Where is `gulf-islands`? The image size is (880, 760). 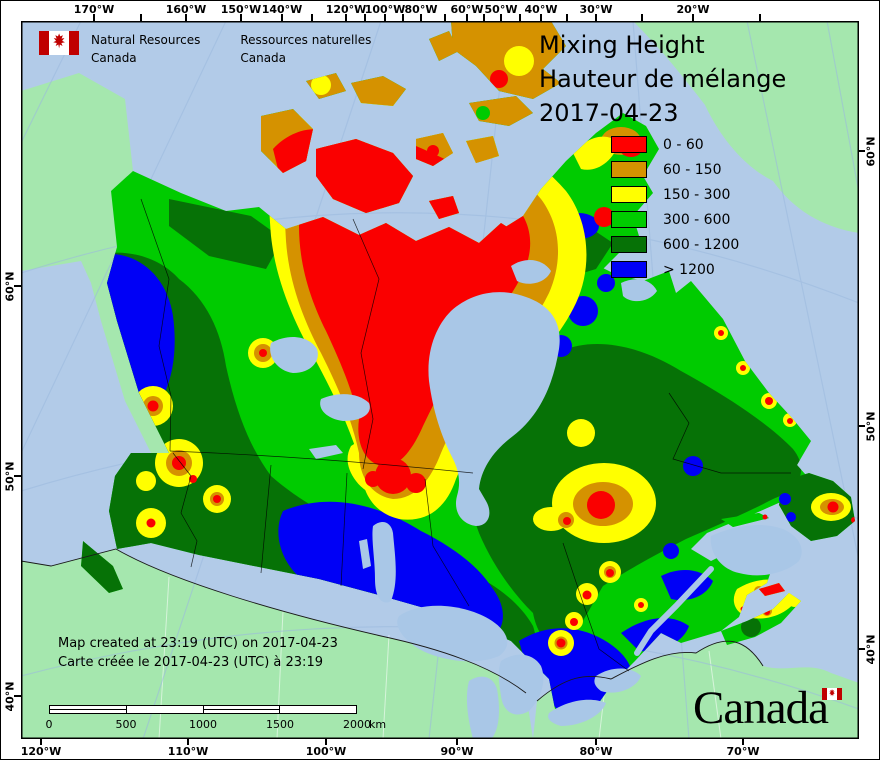
gulf-islands is located at coordinates (753, 554).